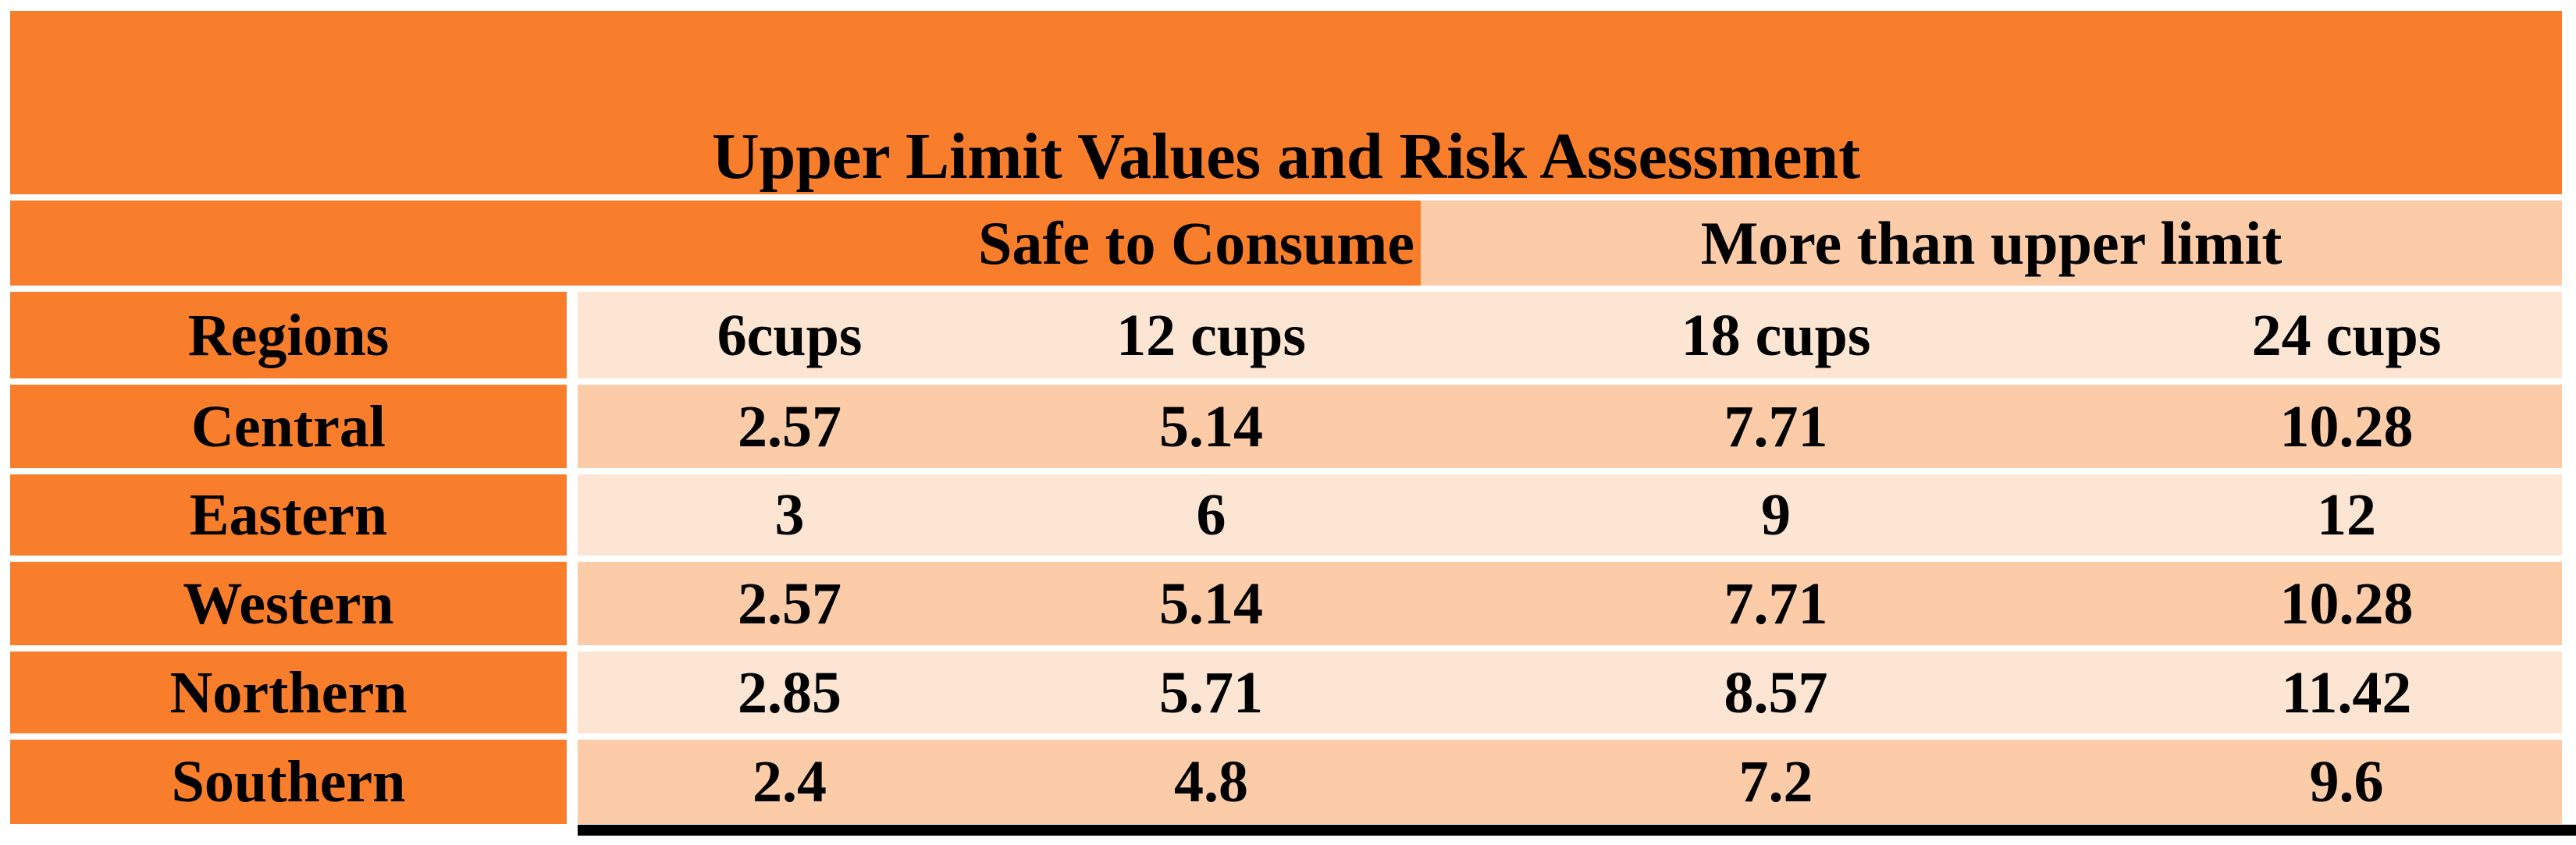 Image resolution: width=2576 pixels, height=845 pixels. Describe the element at coordinates (1776, 515) in the screenshot. I see `cell-eastern-18cups: 9` at that location.